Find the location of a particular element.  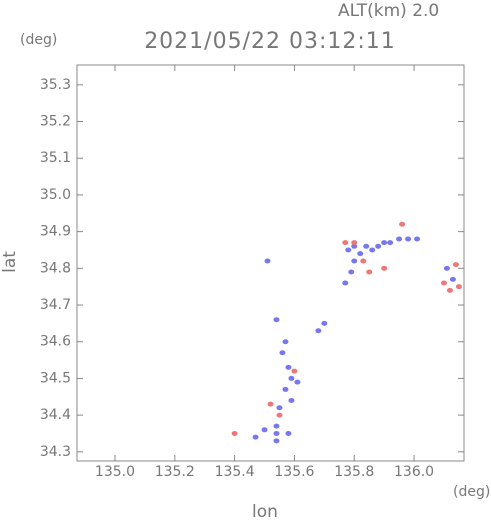

y-unit: (deg) is located at coordinates (38, 40).